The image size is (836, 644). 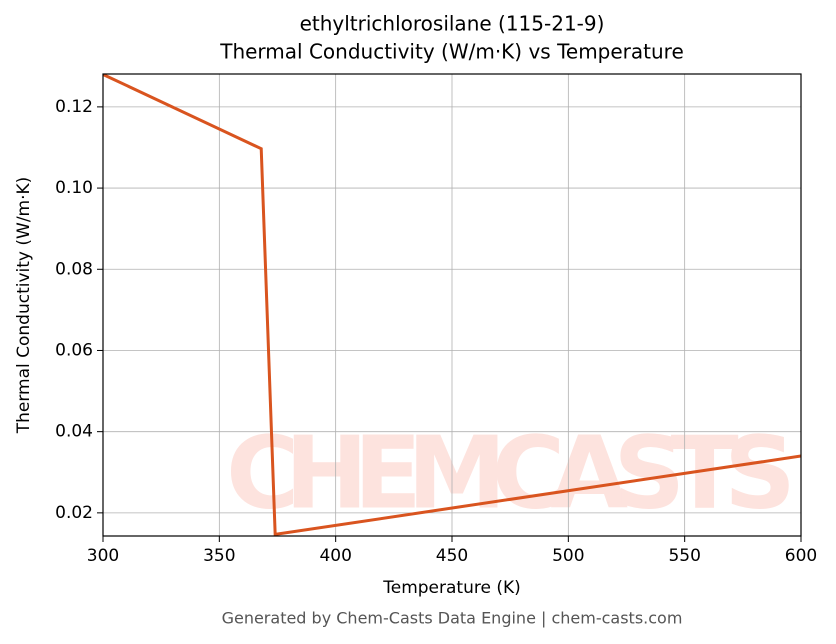 I want to click on x-tick-label: 400, so click(x=335, y=556).